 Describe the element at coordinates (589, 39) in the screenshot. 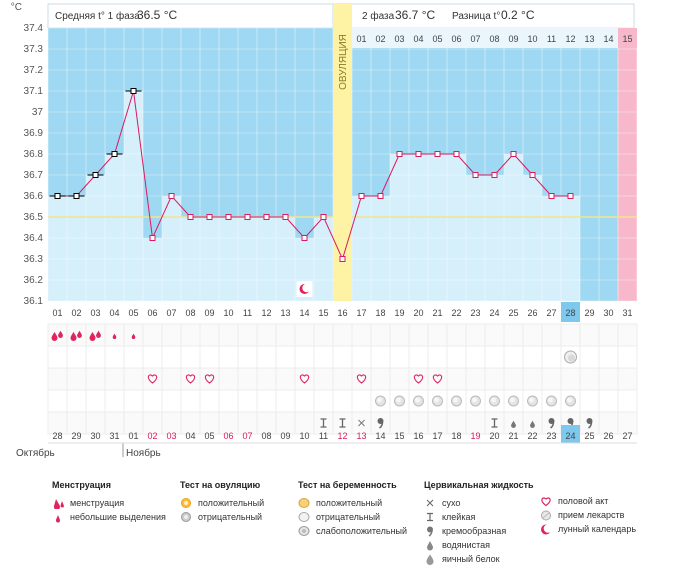

I see `phase2-day-label: 13` at that location.